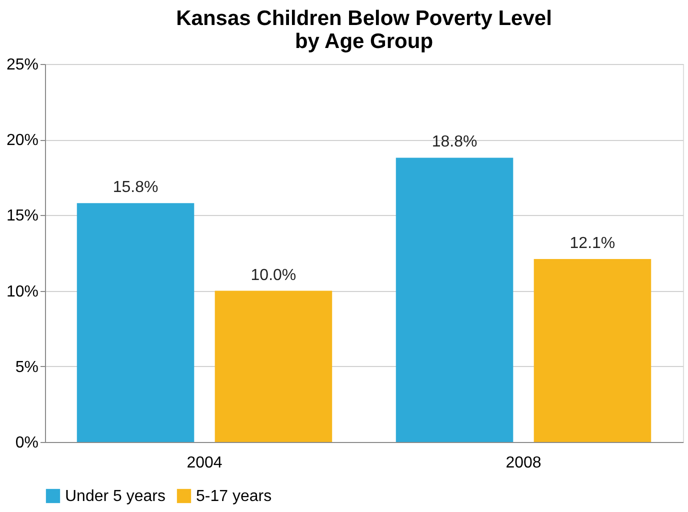  I want to click on data-label: 12.1%, so click(593, 243).